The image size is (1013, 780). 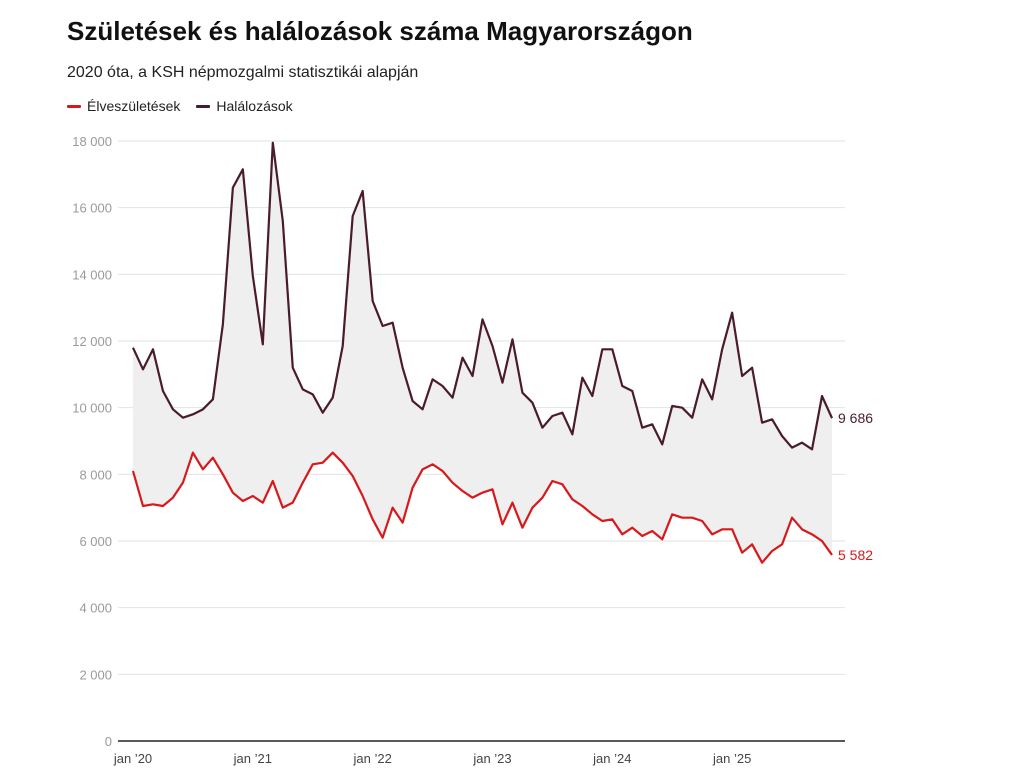 I want to click on births-end-label: 5 582, so click(x=855, y=555).